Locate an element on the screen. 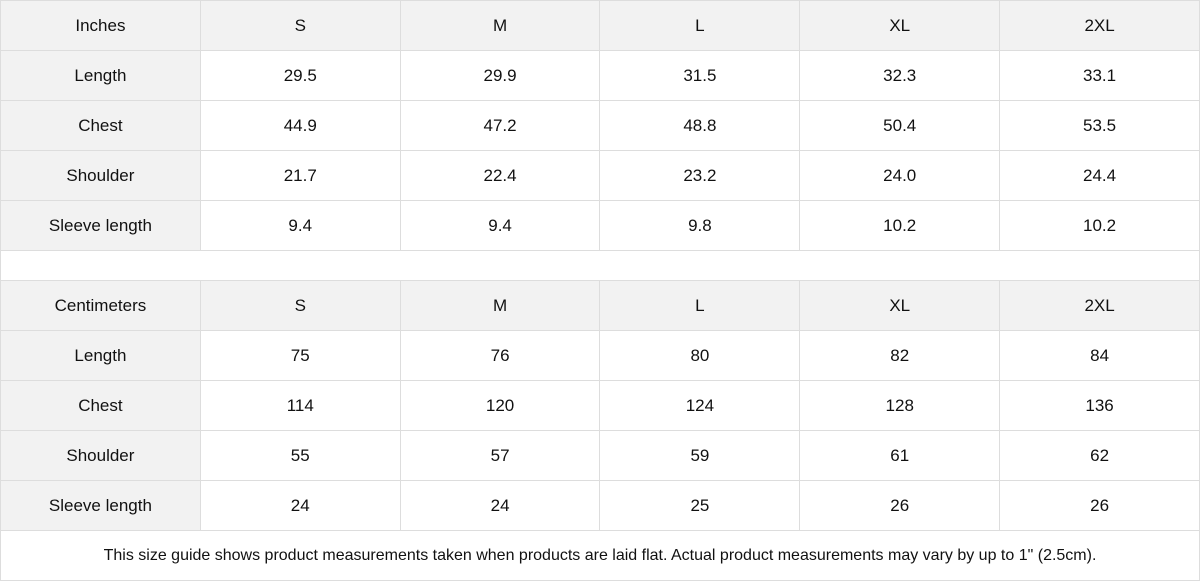 Image resolution: width=1200 pixels, height=581 pixels. measurement-value: 31.5 is located at coordinates (700, 75).